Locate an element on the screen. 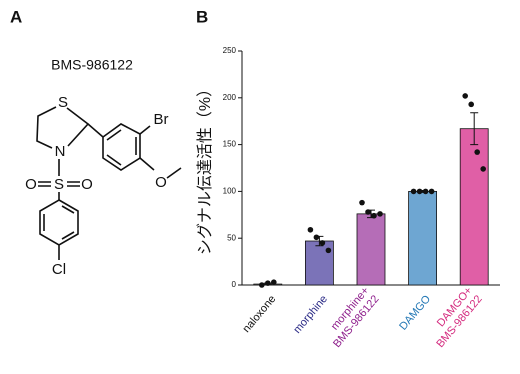 The width and height of the screenshot is (520, 374). x-tick-label: naloxone is located at coordinates (259, 314).